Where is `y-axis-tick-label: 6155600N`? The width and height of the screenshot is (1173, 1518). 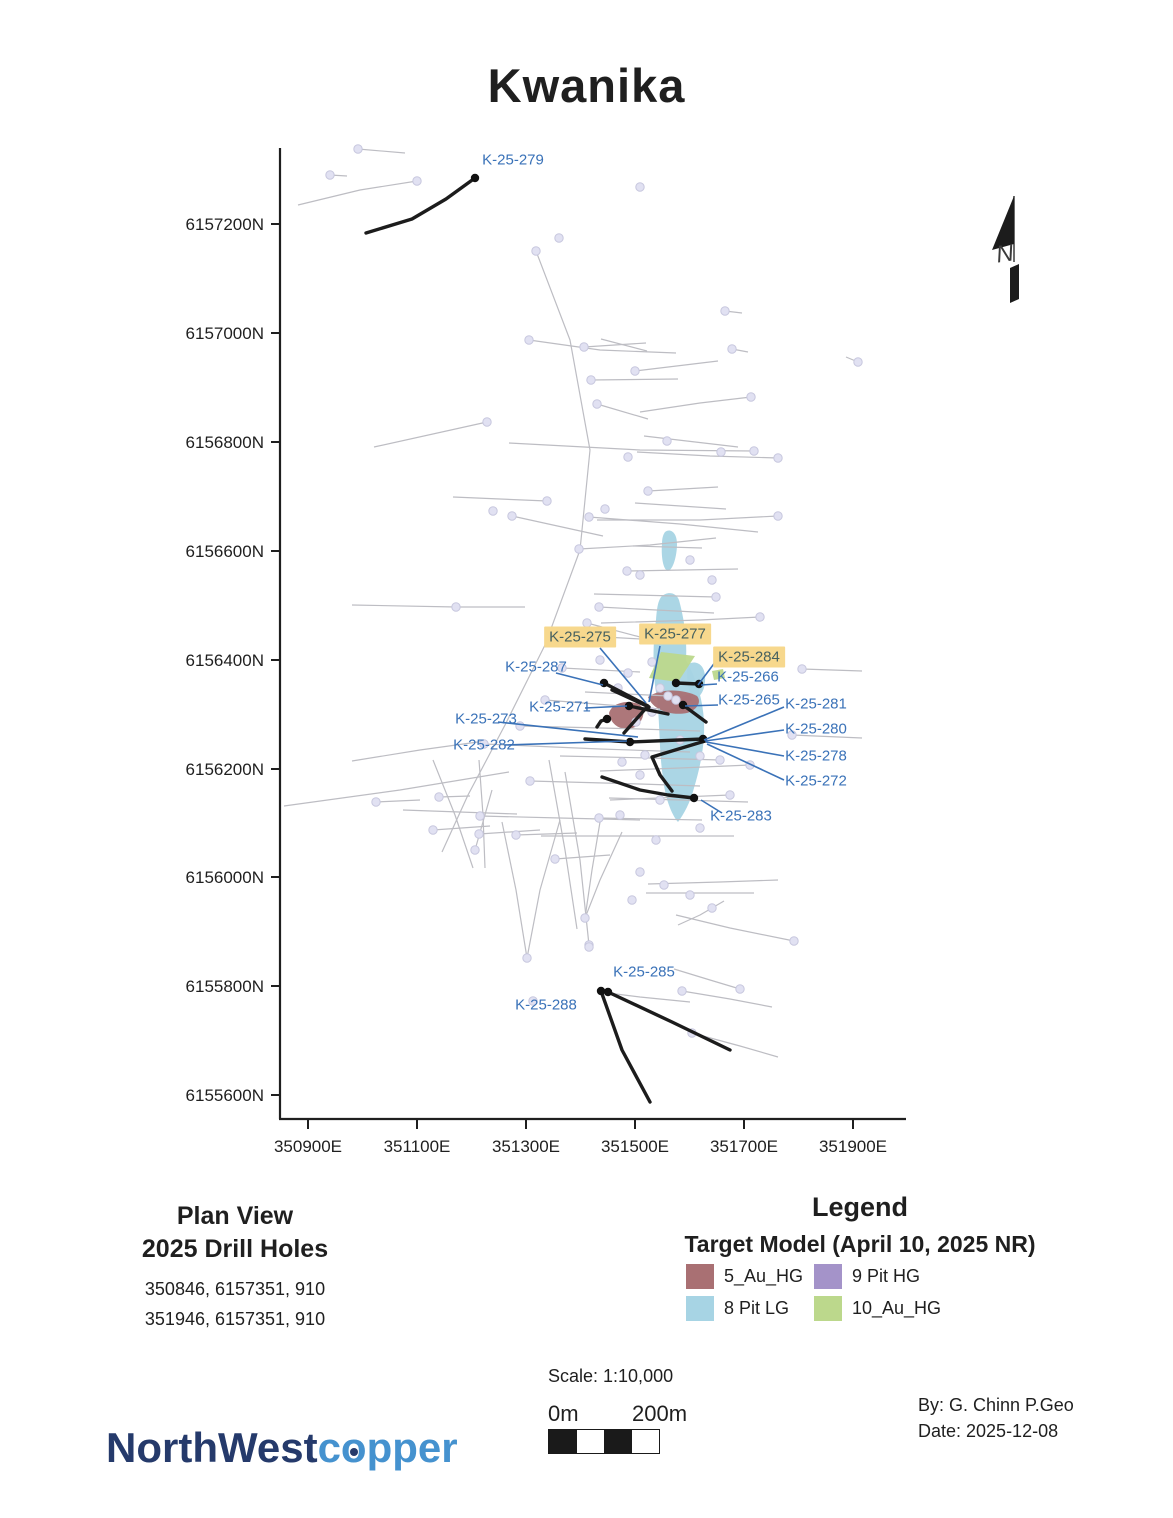 y-axis-tick-label: 6155600N is located at coordinates (225, 1095).